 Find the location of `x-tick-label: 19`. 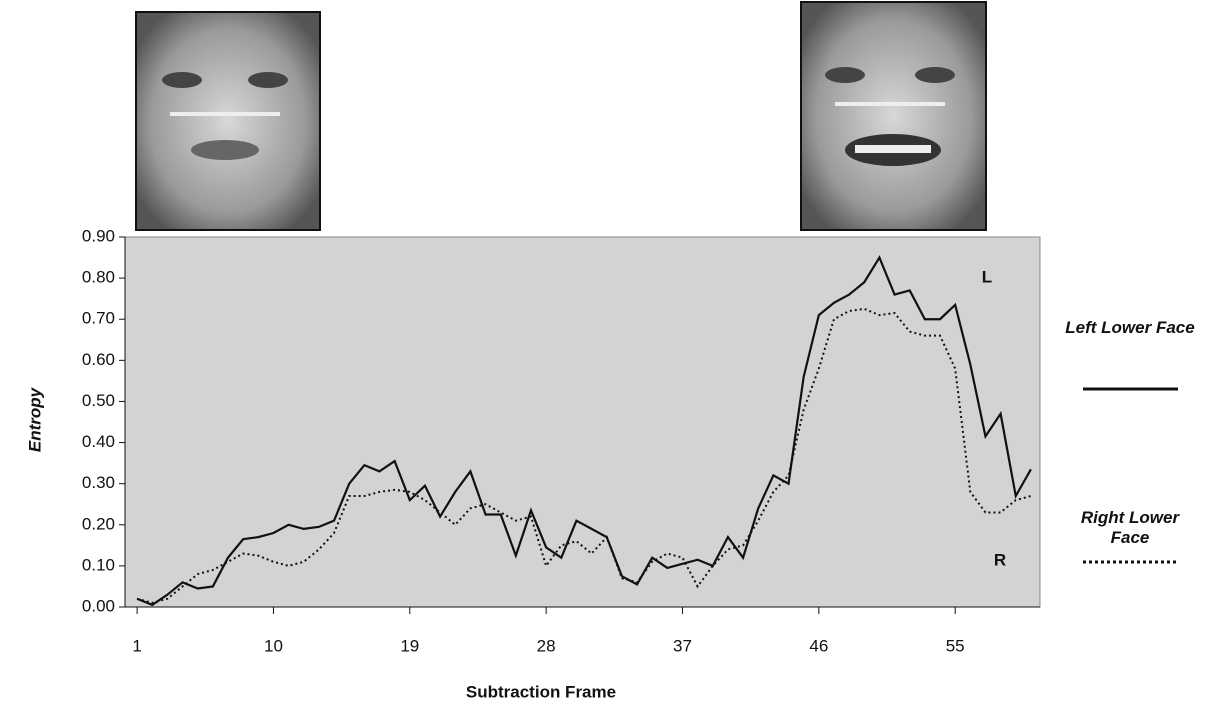

x-tick-label: 19 is located at coordinates (409, 645).